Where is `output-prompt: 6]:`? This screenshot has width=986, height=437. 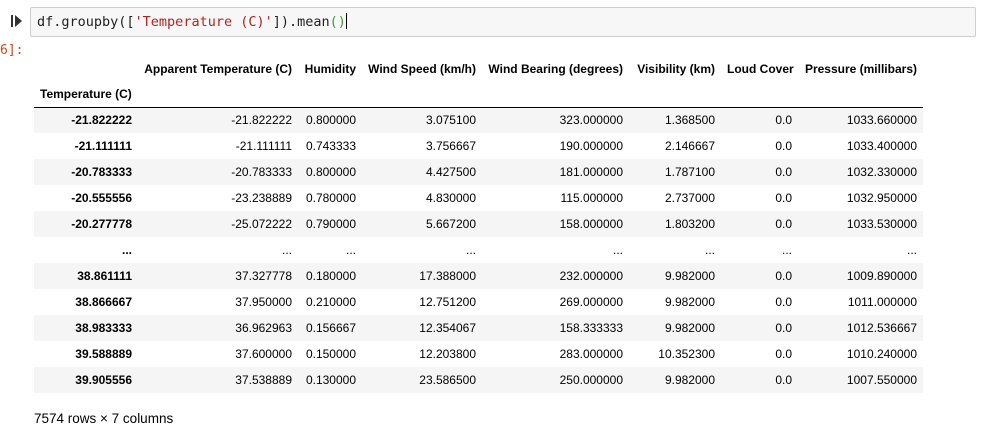
output-prompt: 6]: is located at coordinates (12, 50).